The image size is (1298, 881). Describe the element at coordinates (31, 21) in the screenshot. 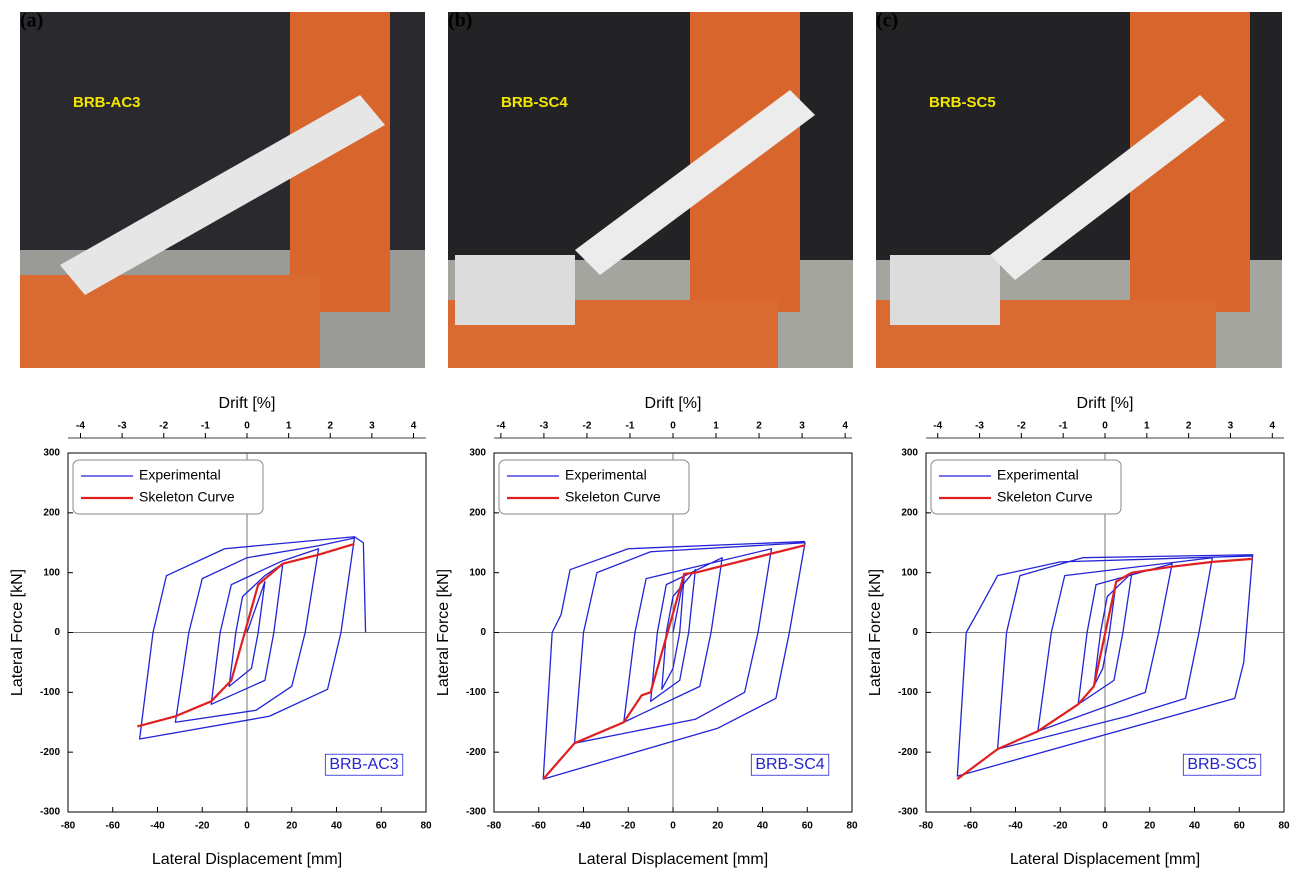

I see `panel-label: (a)` at that location.